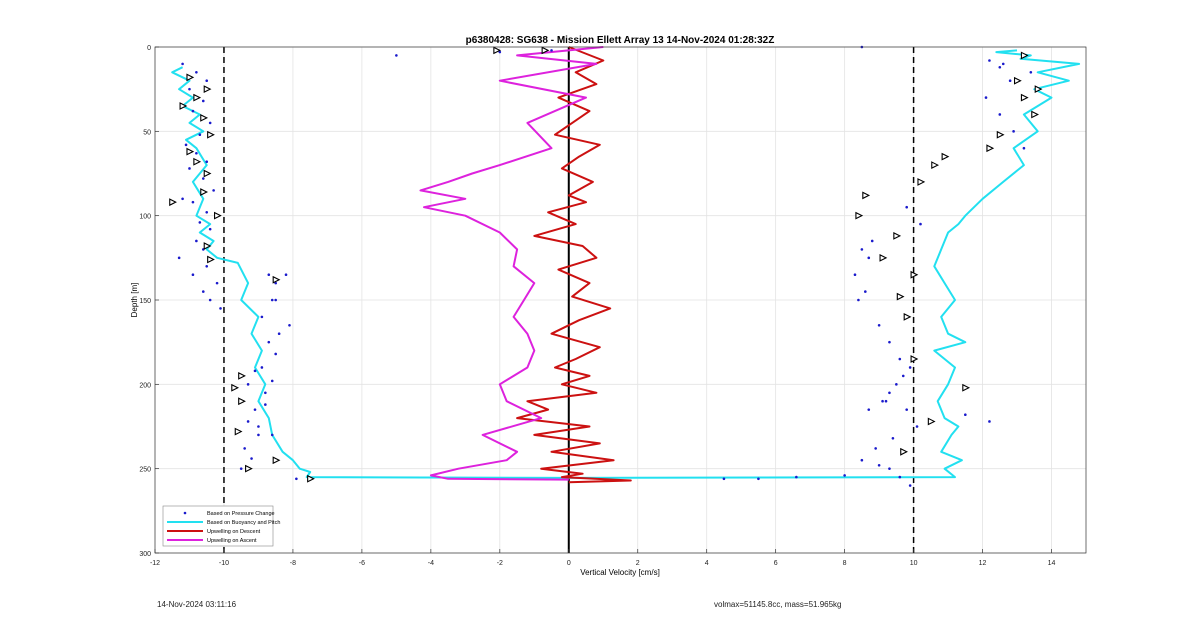 The image size is (1200, 622). What do you see at coordinates (232, 541) in the screenshot?
I see `legend-label: Upwelling on Ascent` at bounding box center [232, 541].